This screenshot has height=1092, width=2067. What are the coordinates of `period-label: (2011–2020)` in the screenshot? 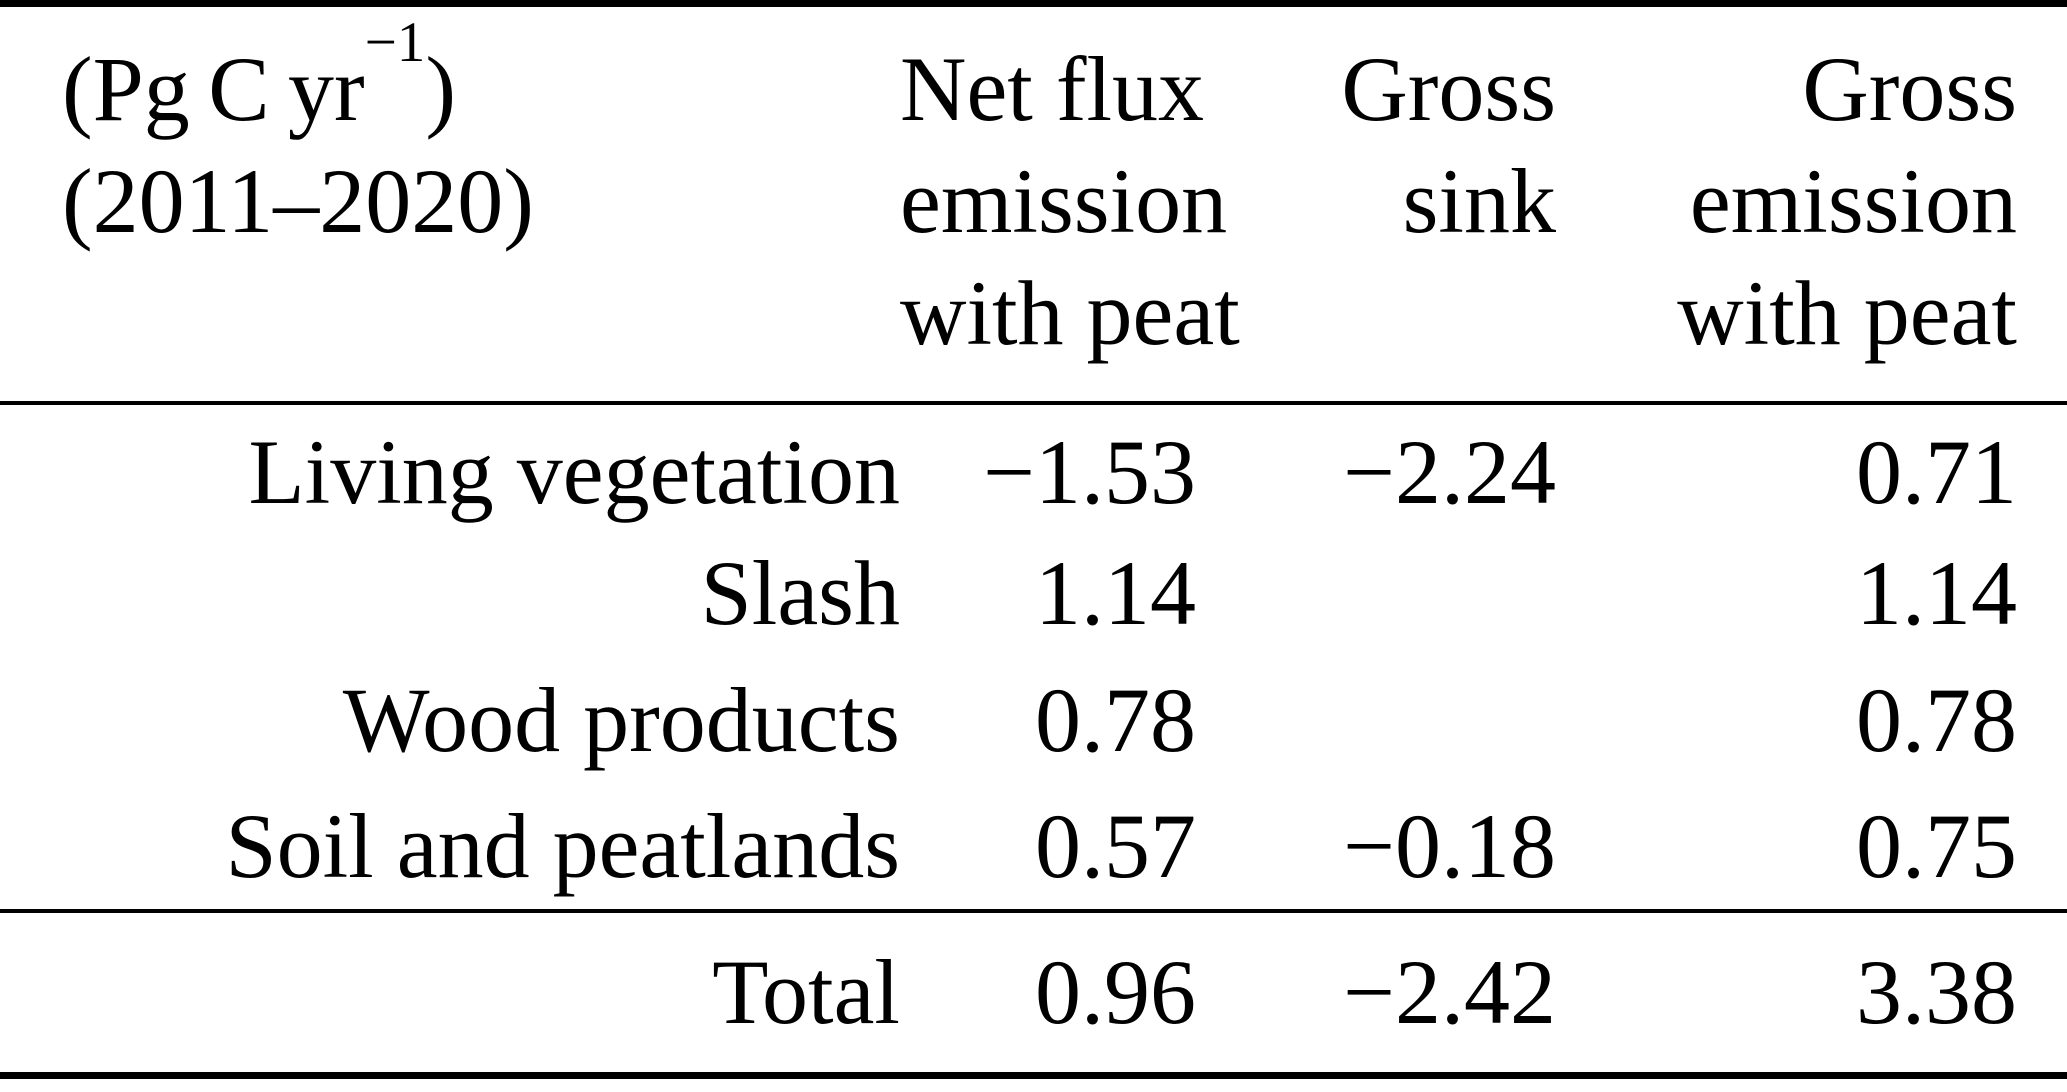 It's located at (298, 201).